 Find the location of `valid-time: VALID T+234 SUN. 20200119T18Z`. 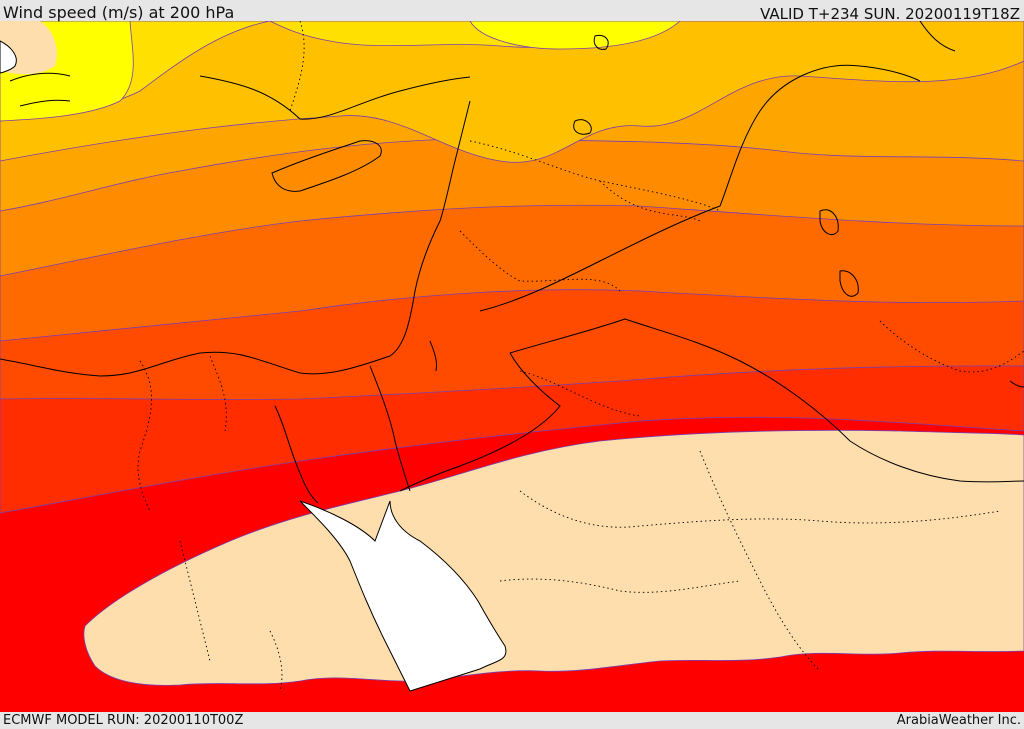

valid-time: VALID T+234 SUN. 20200119T18Z is located at coordinates (890, 14).